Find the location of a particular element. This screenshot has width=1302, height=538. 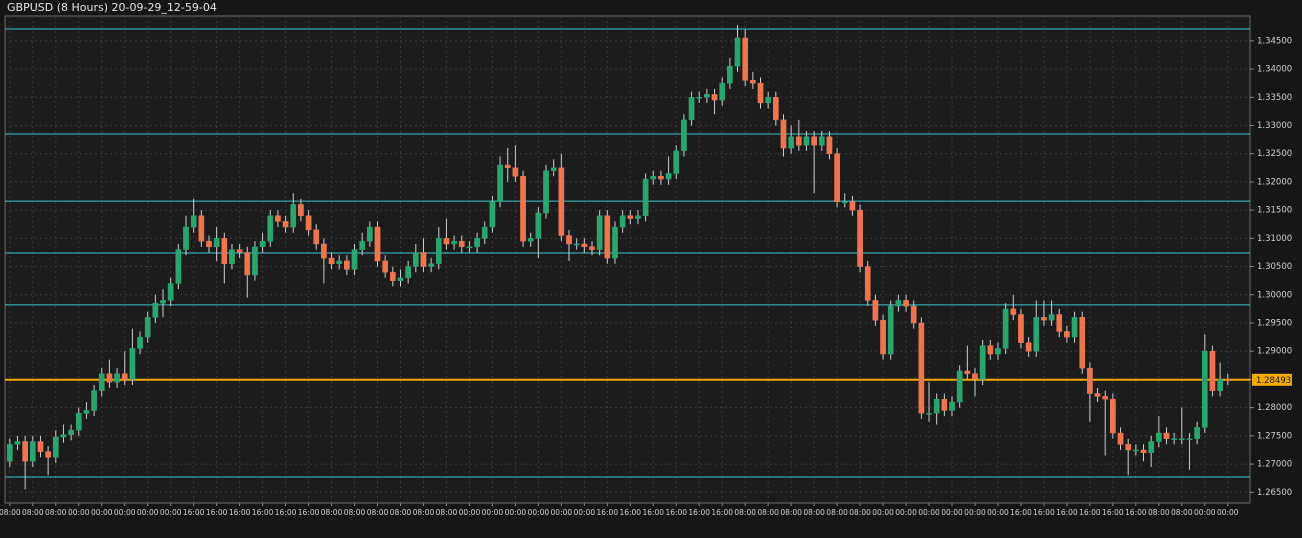

current-price-label: 1.28493 is located at coordinates (1273, 381).